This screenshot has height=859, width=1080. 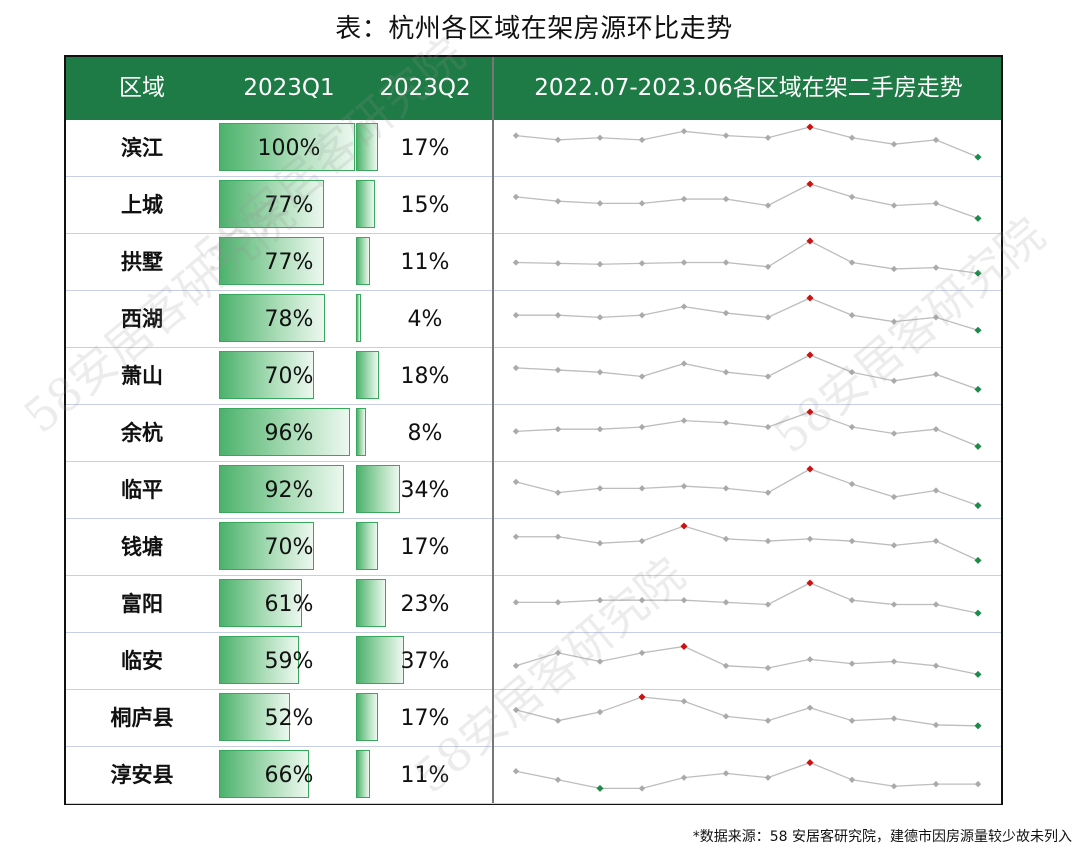 I want to click on table-row: 富阳 61% 23%, so click(x=533, y=604).